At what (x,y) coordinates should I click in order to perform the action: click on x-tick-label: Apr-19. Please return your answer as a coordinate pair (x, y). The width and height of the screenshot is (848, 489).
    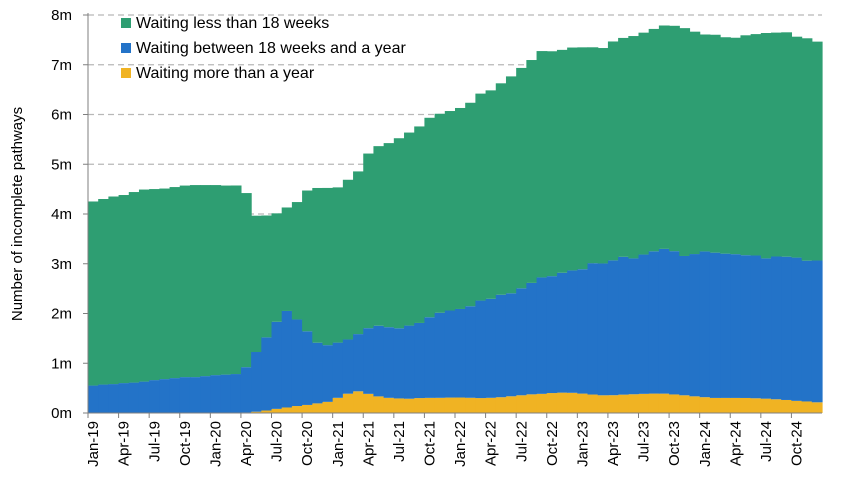
    Looking at the image, I should click on (124, 443).